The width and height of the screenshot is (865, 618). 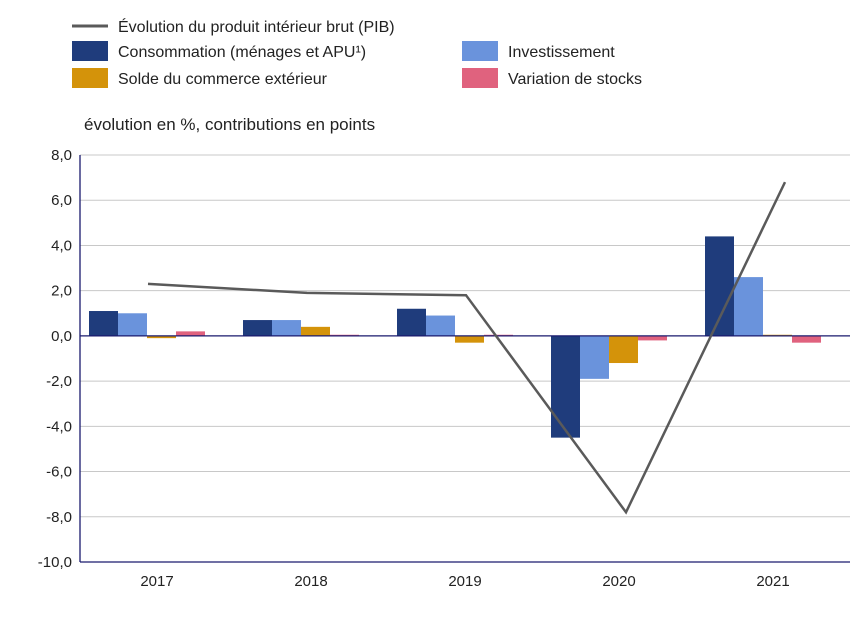 What do you see at coordinates (156, 581) in the screenshot?
I see `x-tick-label-2017: 2017` at bounding box center [156, 581].